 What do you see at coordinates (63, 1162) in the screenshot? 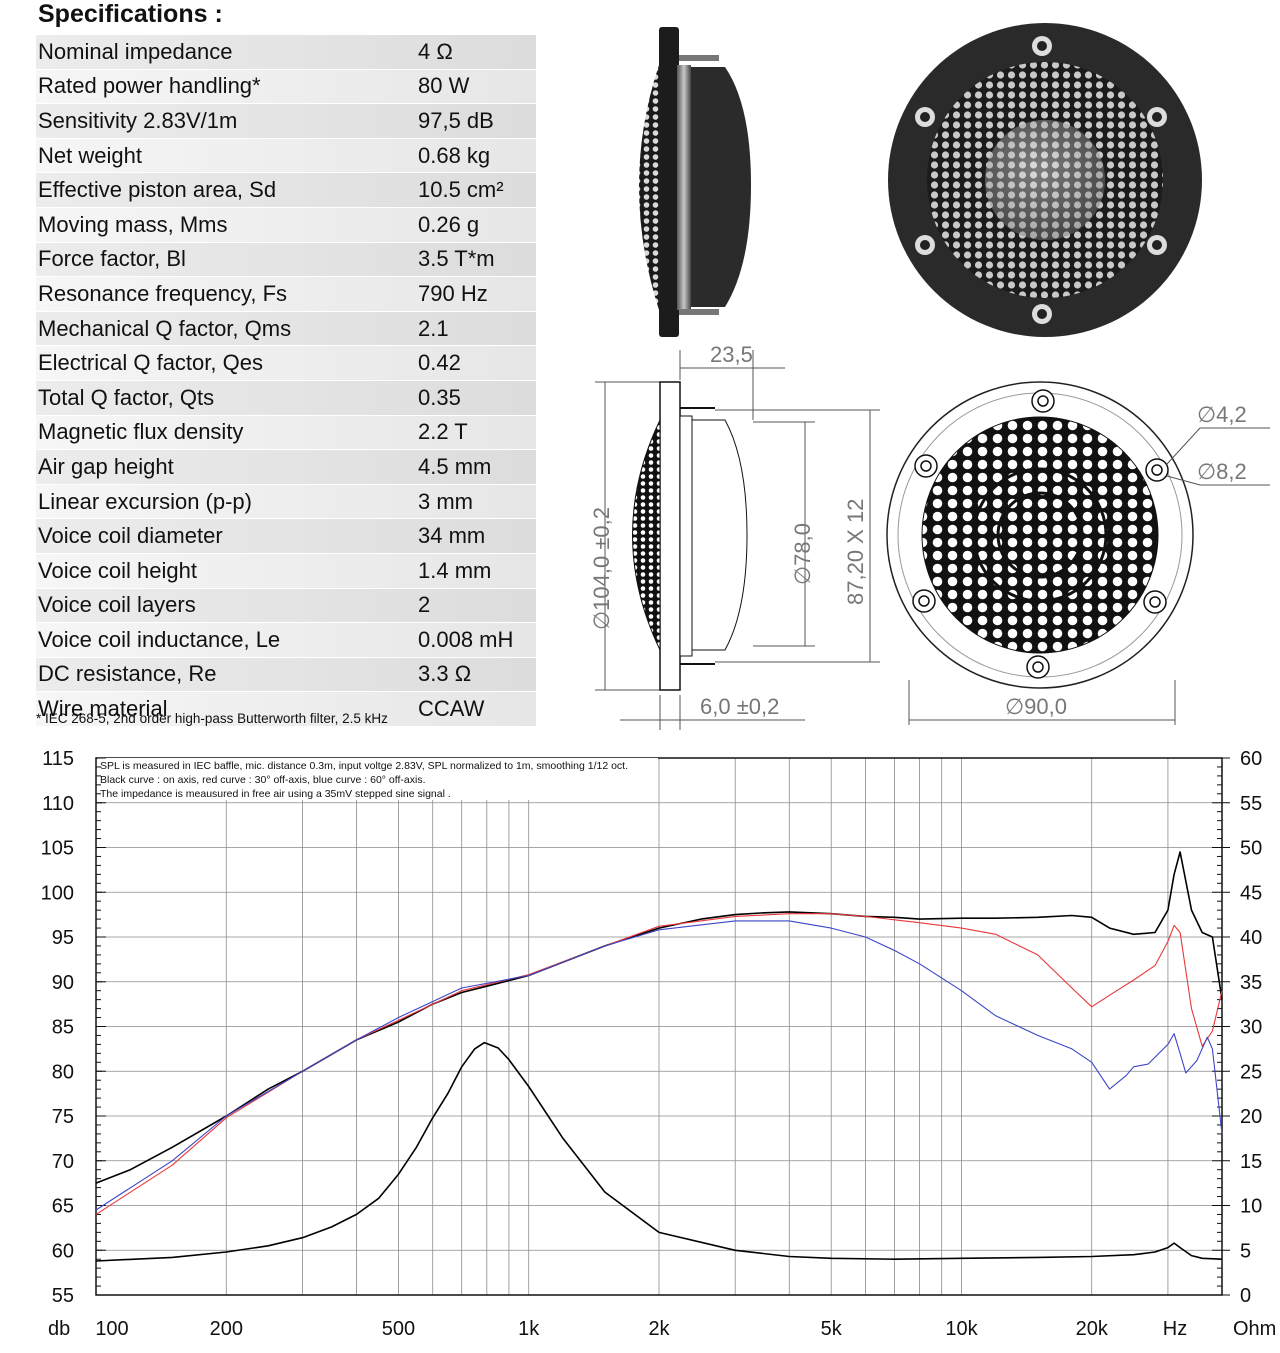
I see `left-tick-label: 70` at bounding box center [63, 1162].